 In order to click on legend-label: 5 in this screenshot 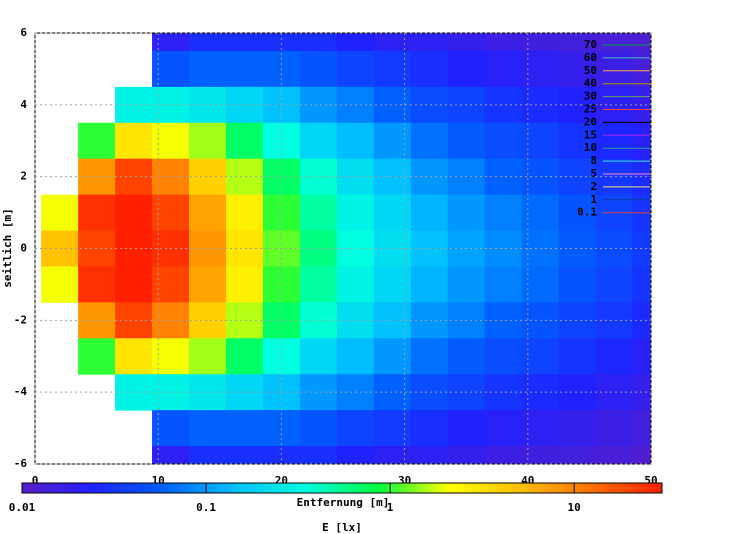, I will do `click(593, 173)`.